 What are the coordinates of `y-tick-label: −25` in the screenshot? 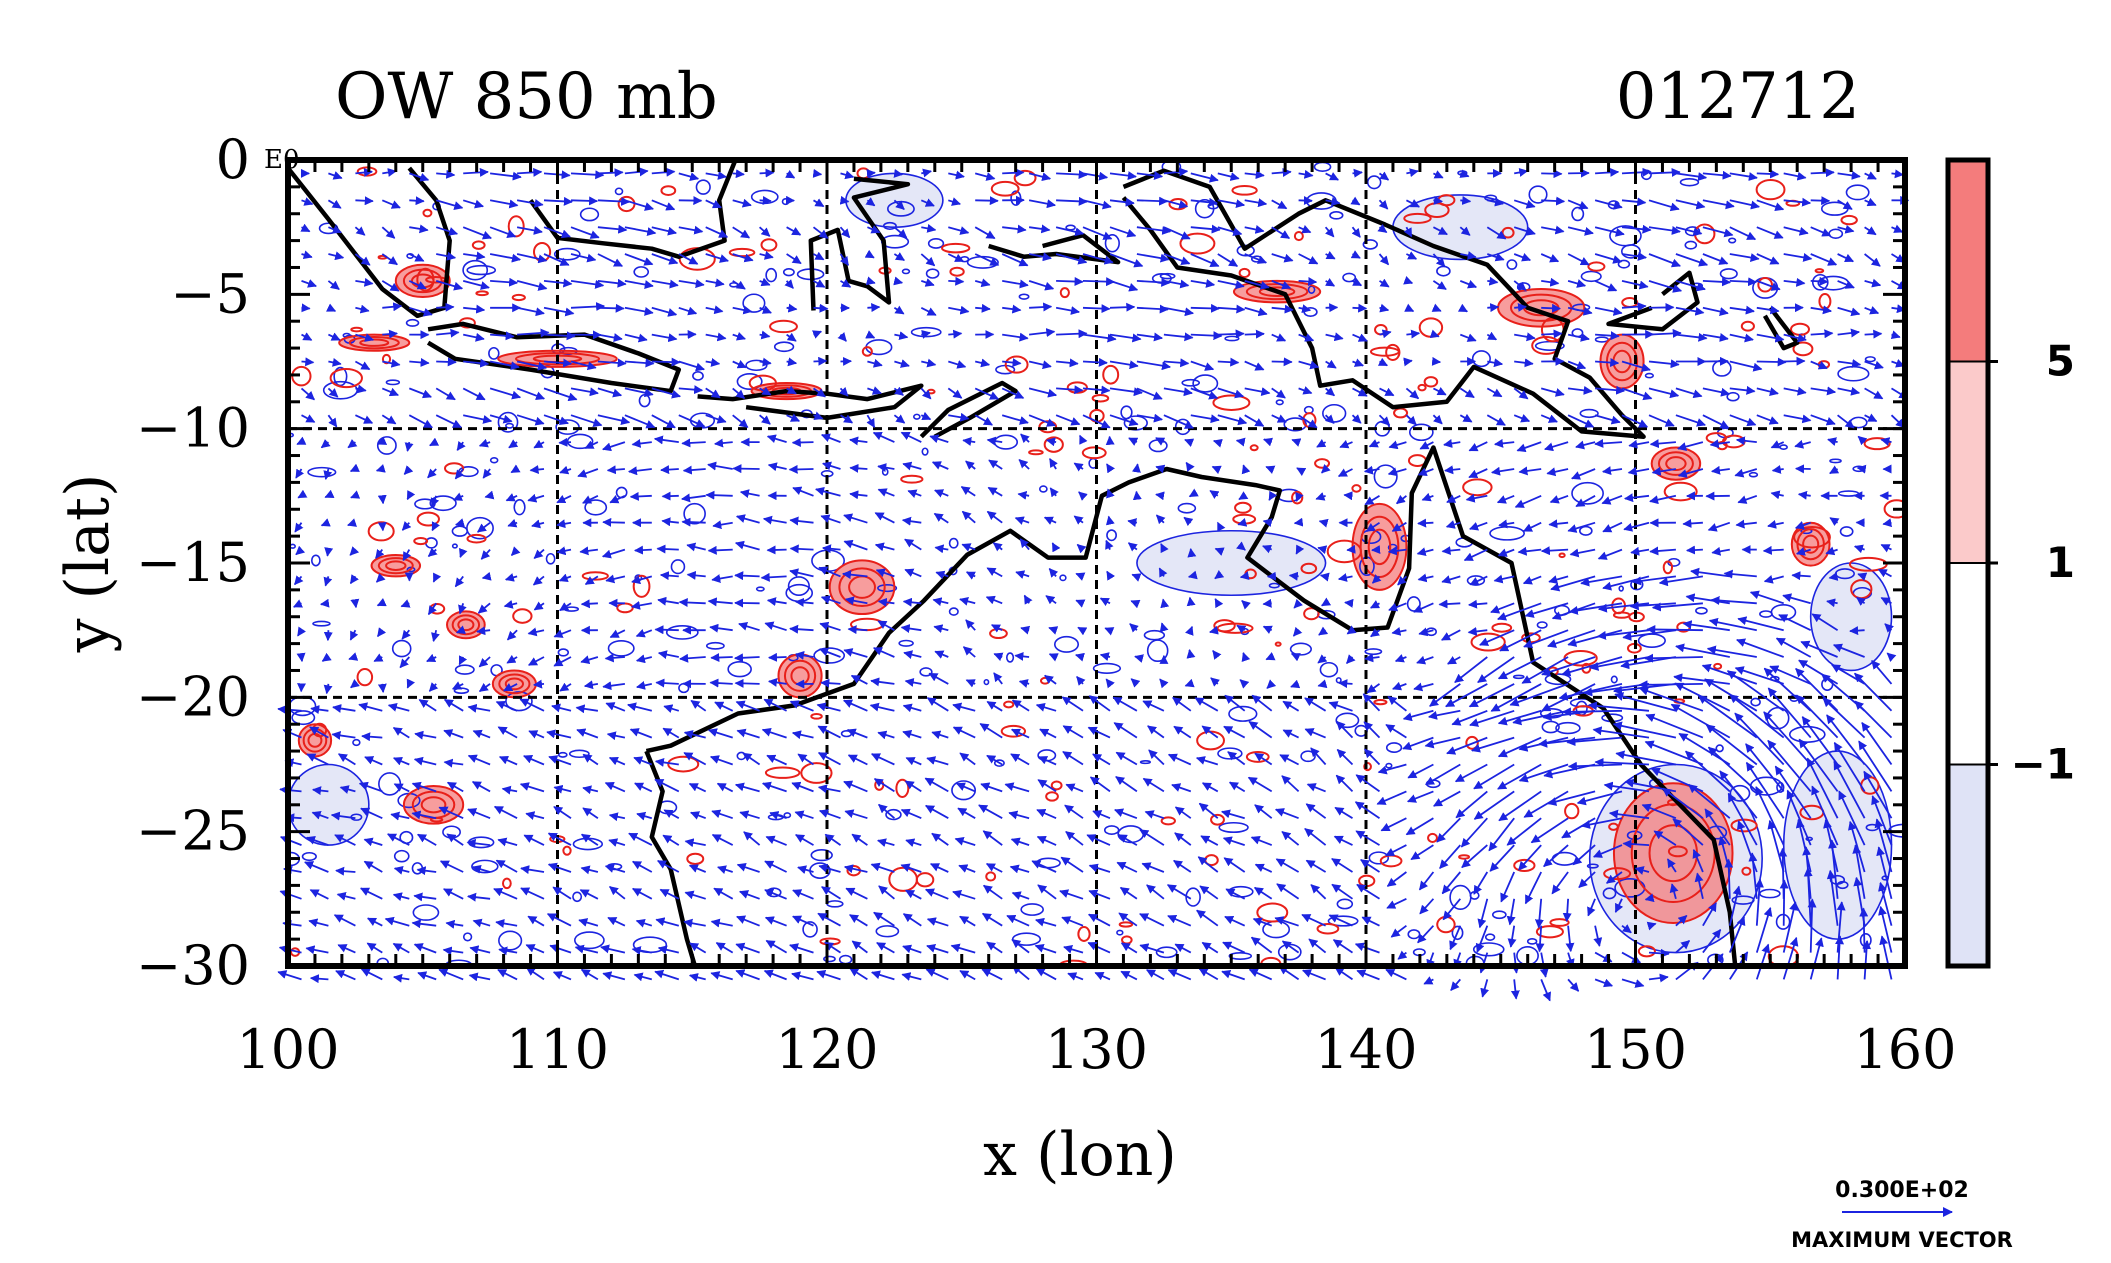 It's located at (193, 831).